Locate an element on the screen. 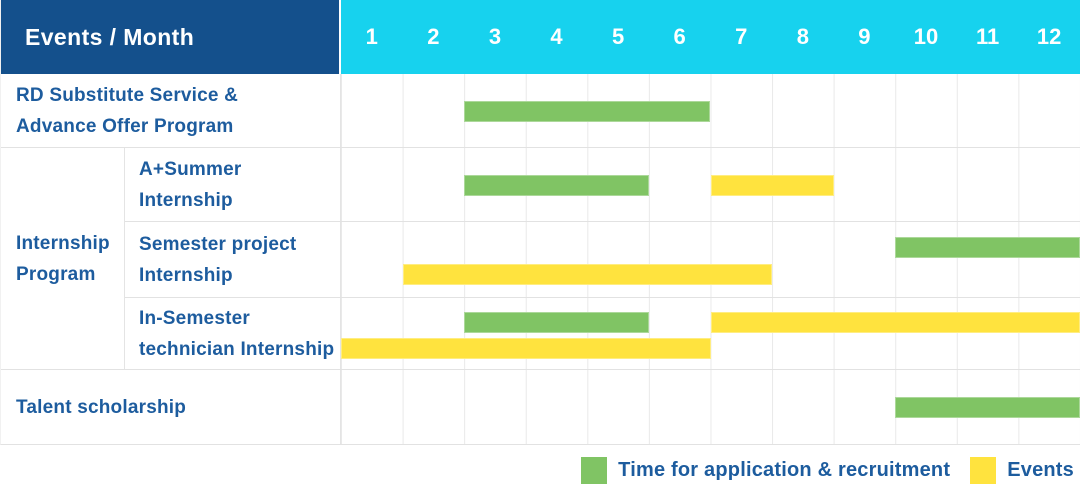  row-label-line: Talent scholarship is located at coordinates (101, 407).